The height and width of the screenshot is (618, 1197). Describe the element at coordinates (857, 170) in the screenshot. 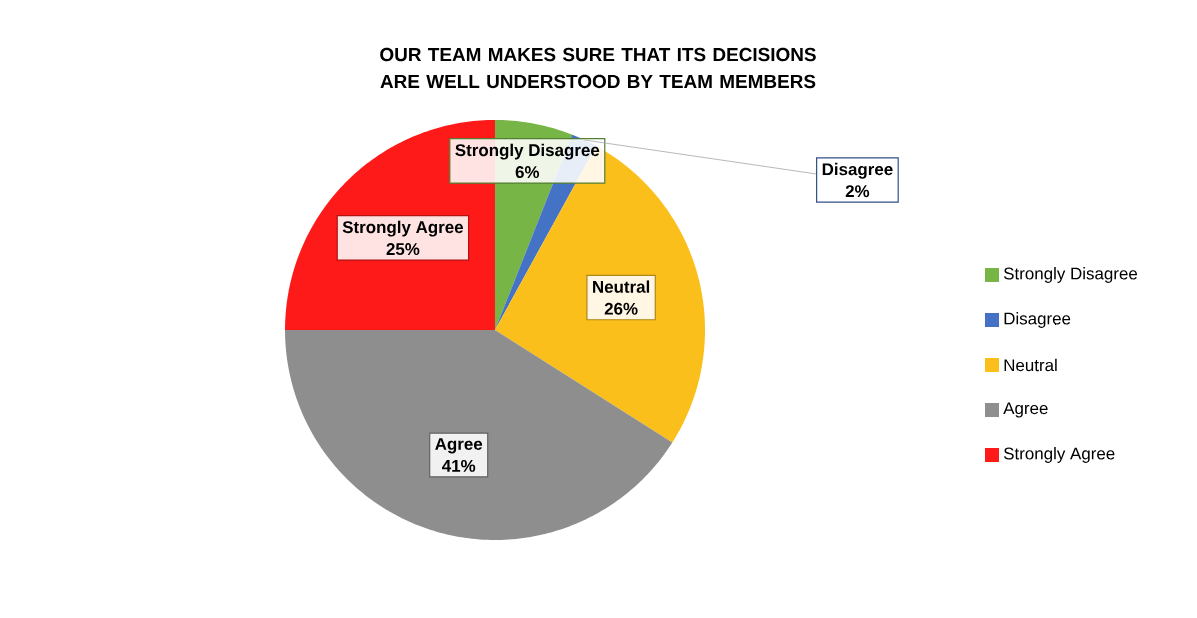

I see `slice-label: Disagree` at that location.